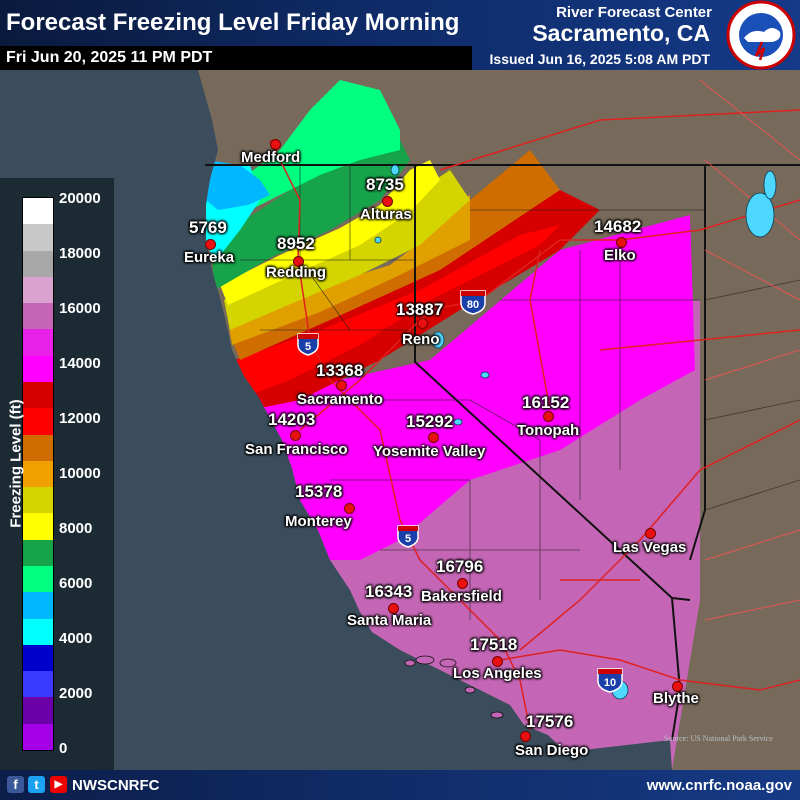  I want to click on legend-tick: 16000, so click(80, 308).